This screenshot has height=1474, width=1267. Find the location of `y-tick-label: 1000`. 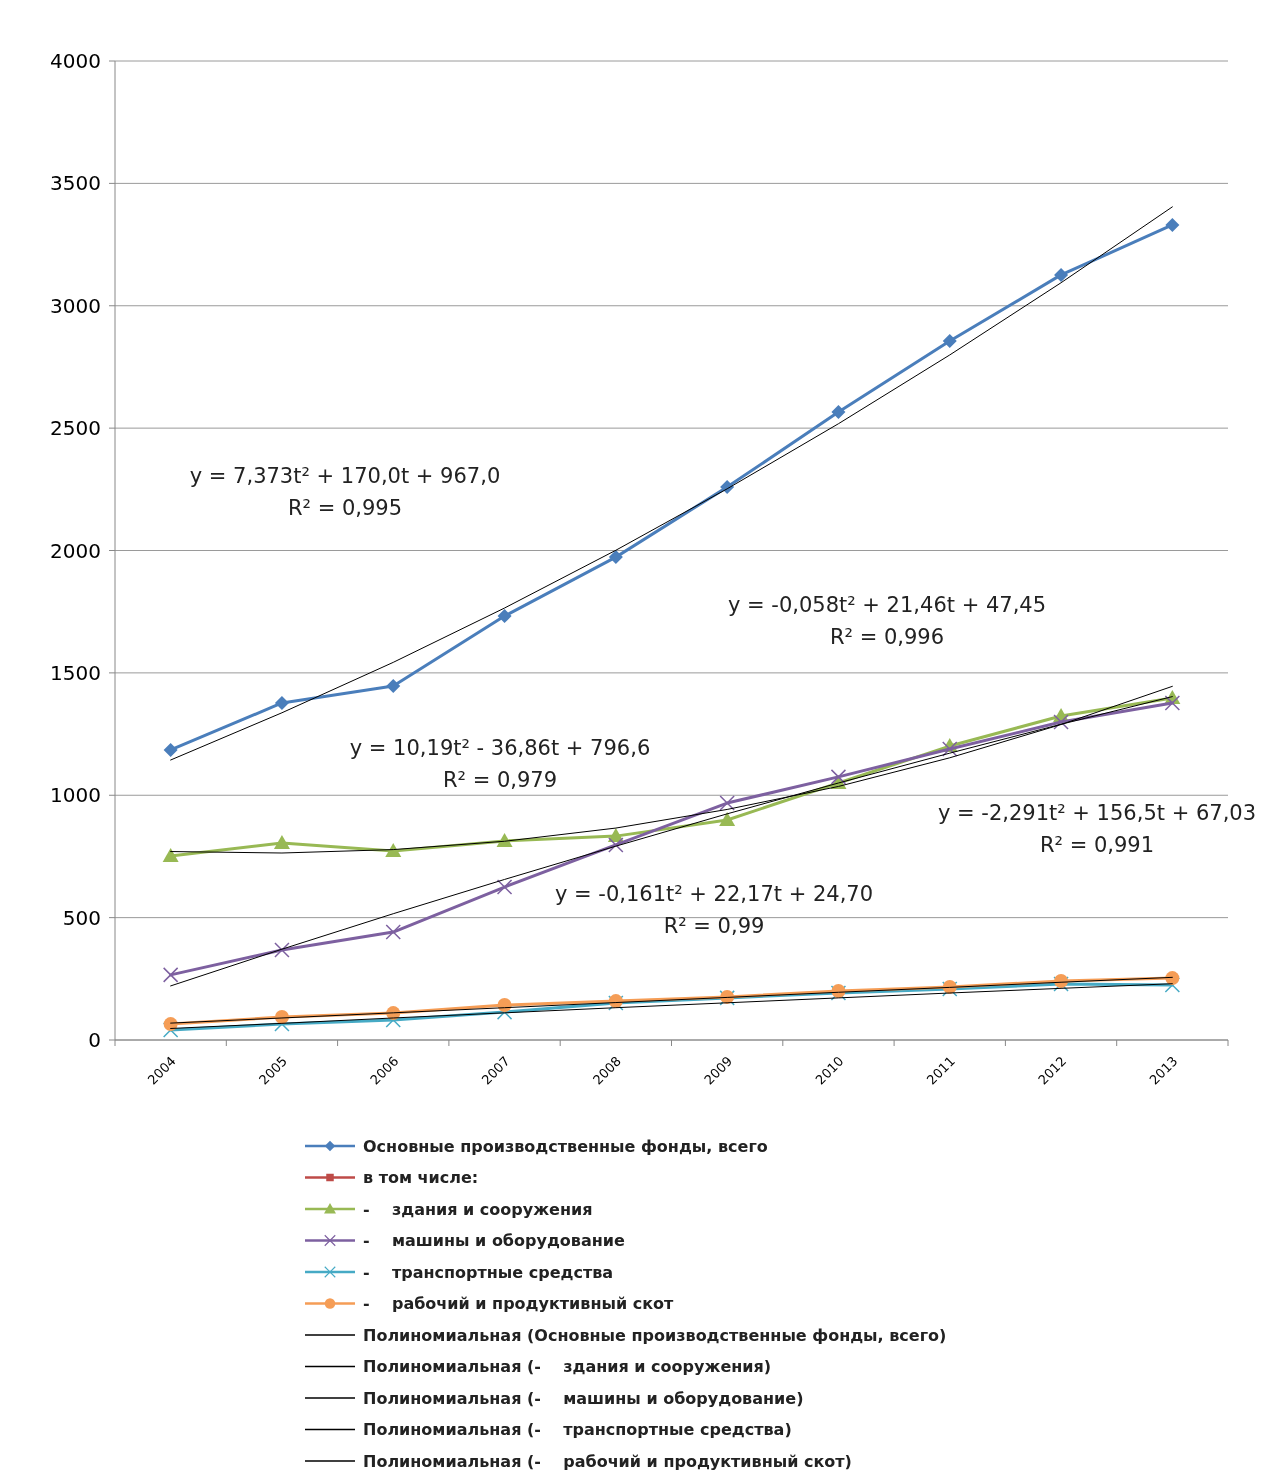

y-tick-label: 1000 is located at coordinates (75, 795).